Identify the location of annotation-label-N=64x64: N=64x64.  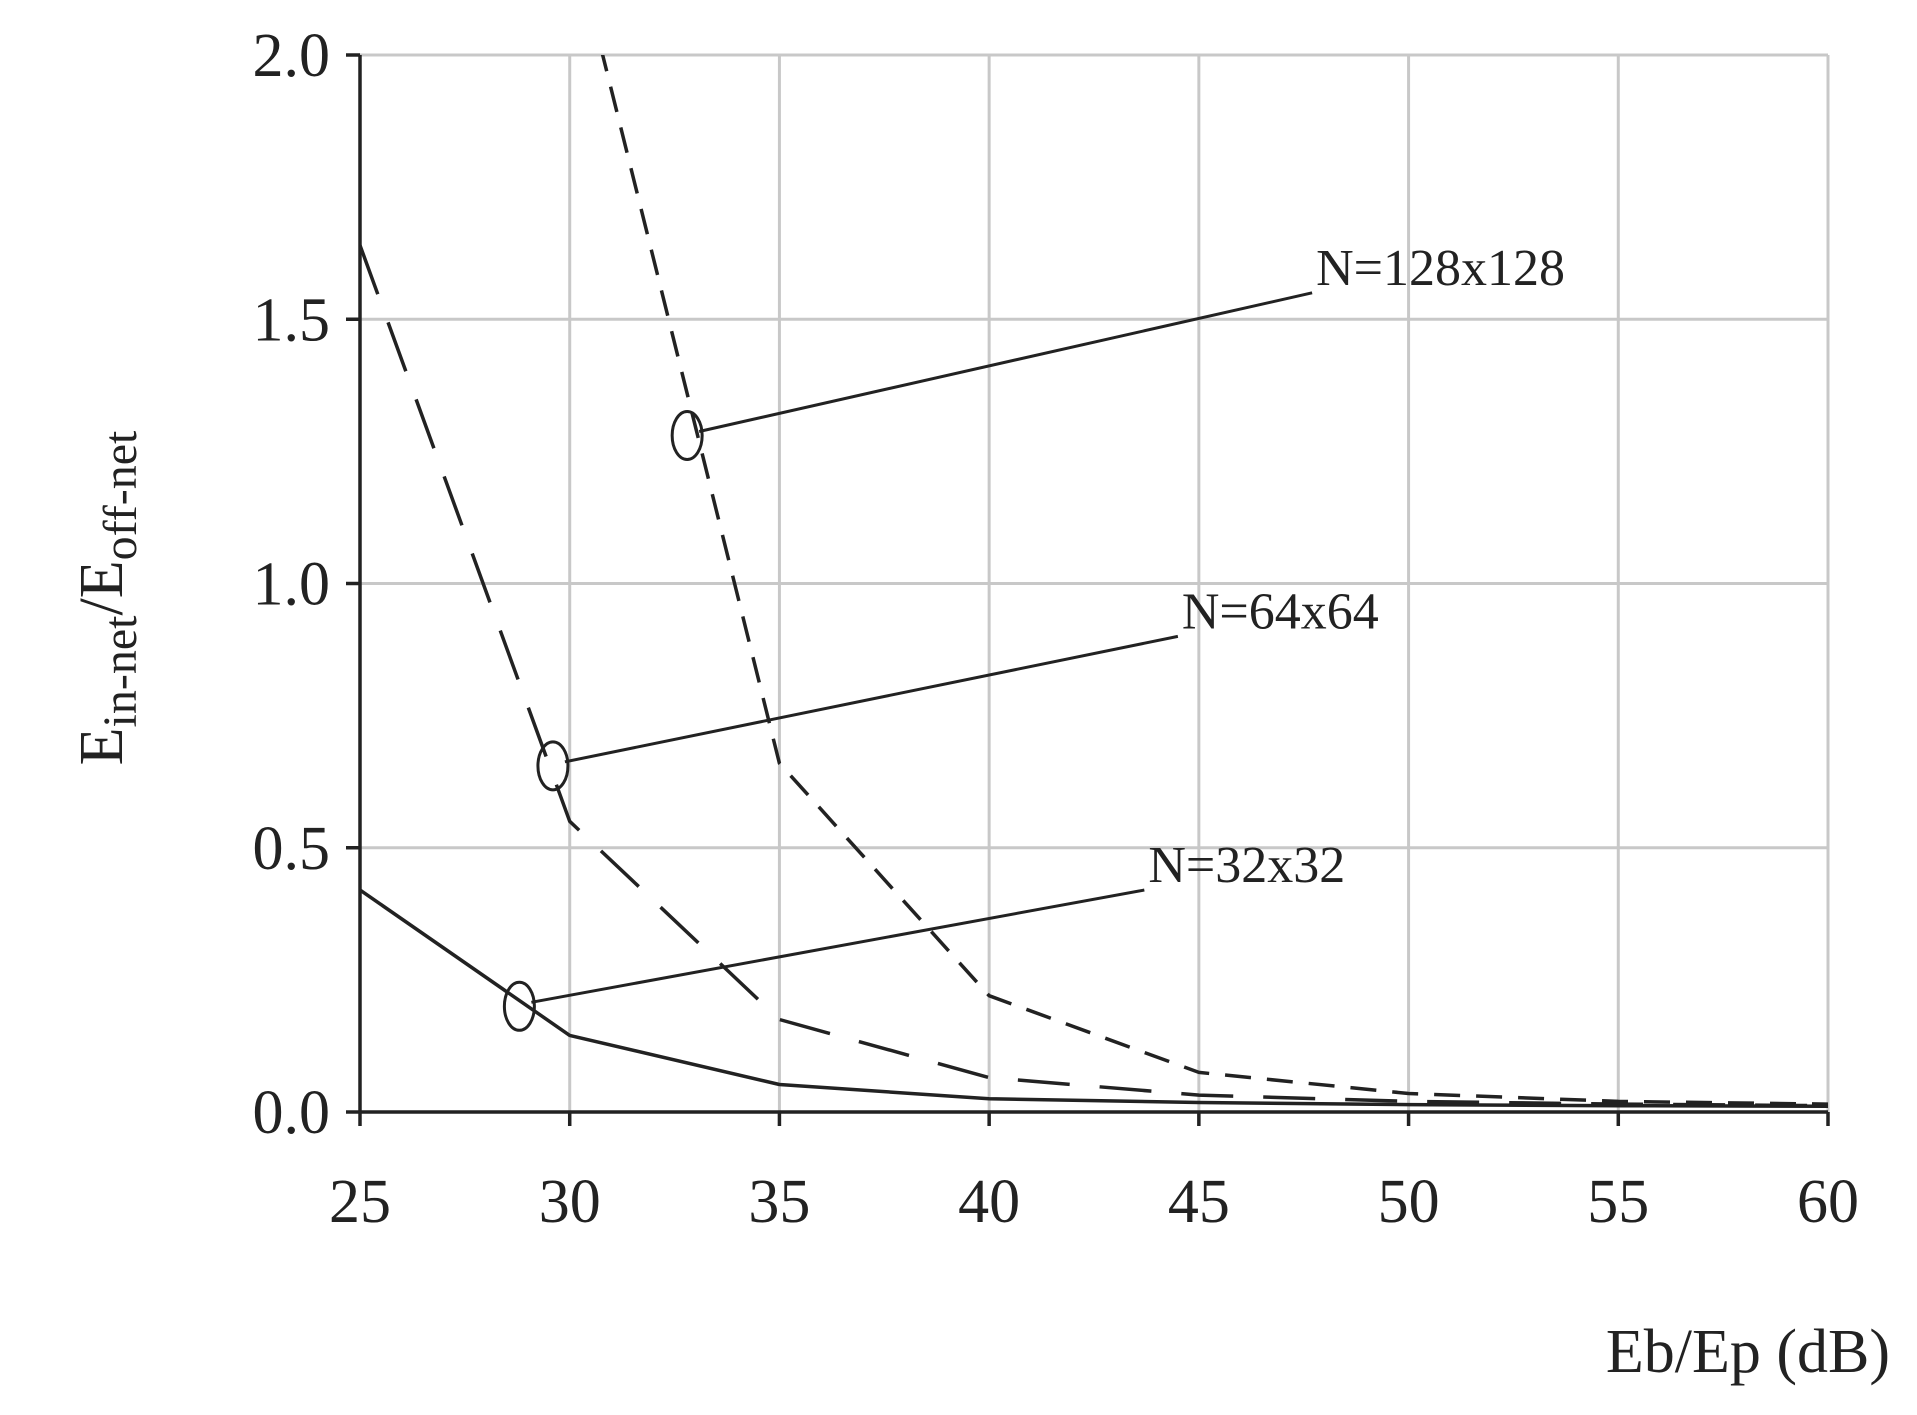
(1280, 611).